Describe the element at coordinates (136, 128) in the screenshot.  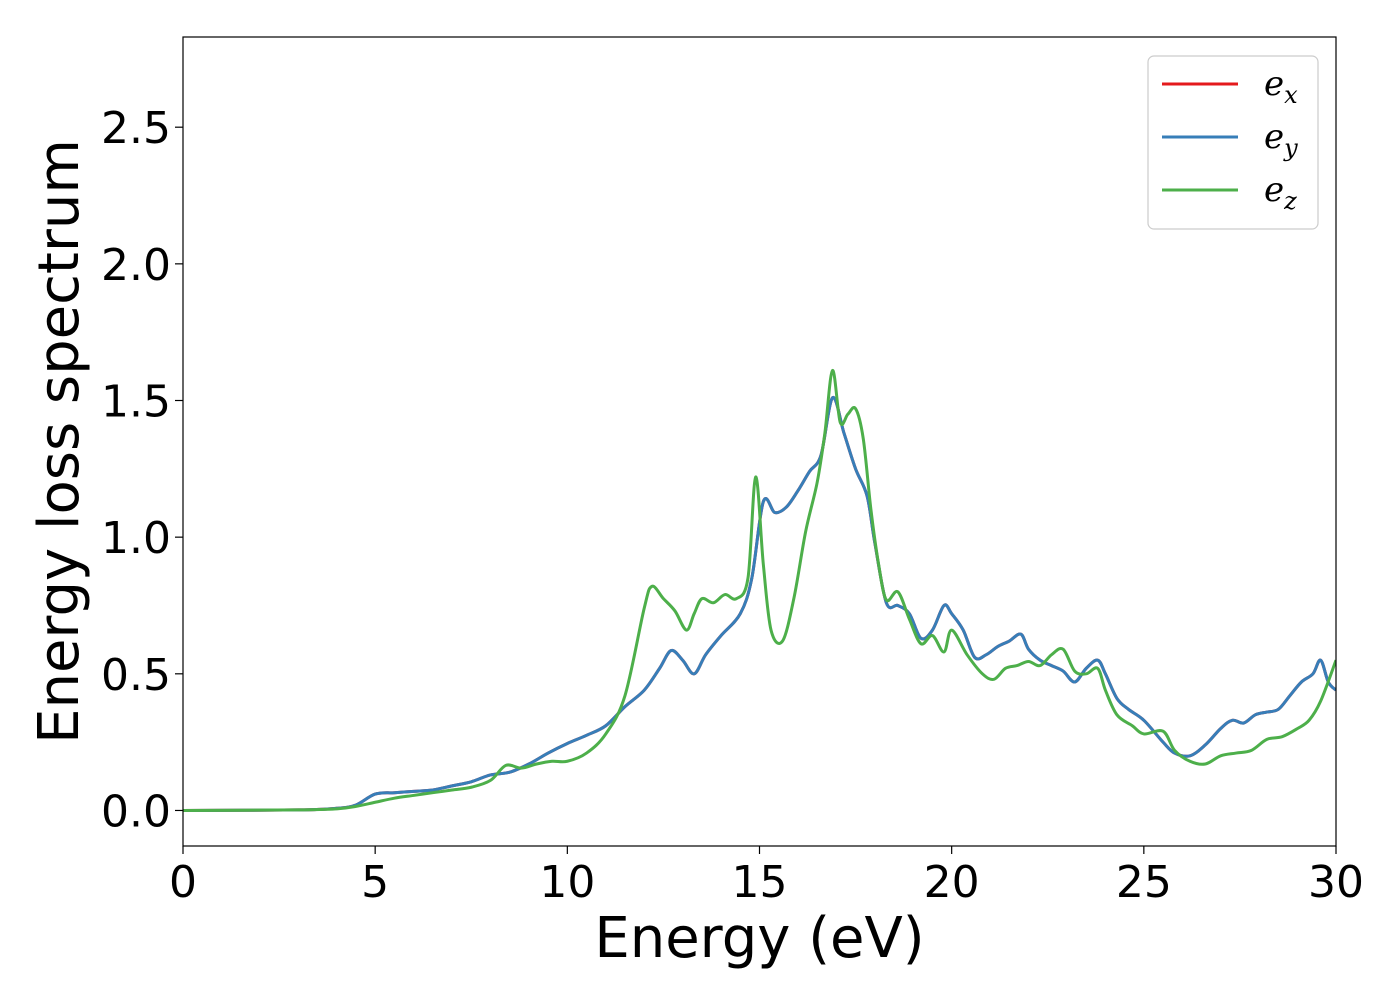
I see `y-tick-label: 2.5` at that location.